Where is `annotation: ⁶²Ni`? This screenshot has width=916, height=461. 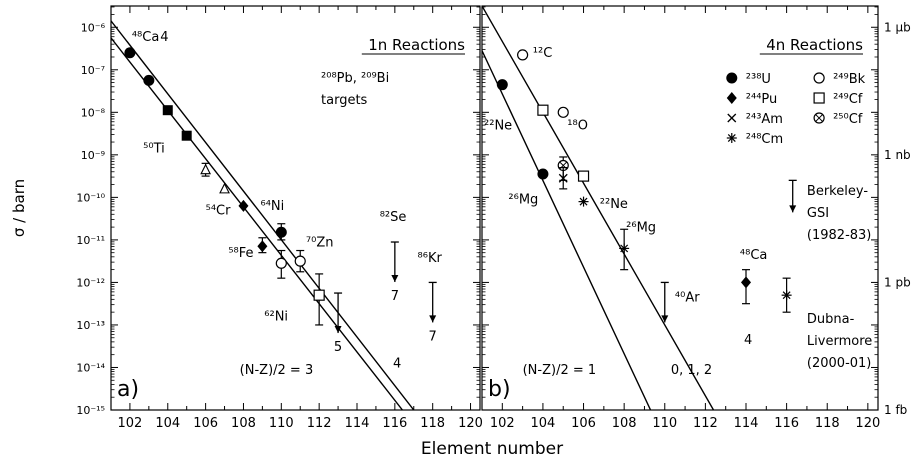 annotation: ⁶²Ni is located at coordinates (276, 317).